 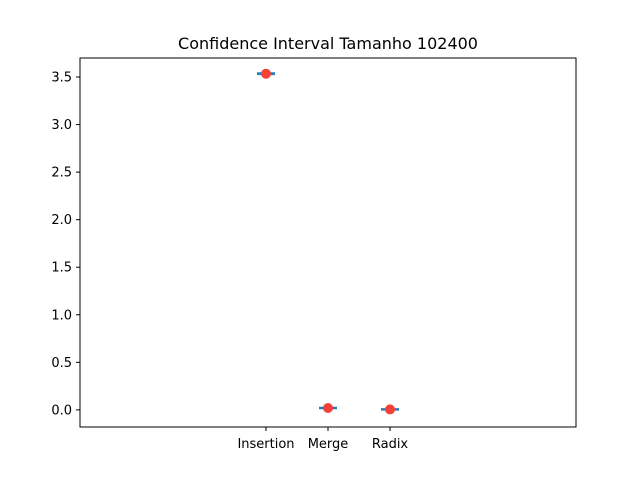 I want to click on y-tick-label: 0.0, so click(x=61, y=410).